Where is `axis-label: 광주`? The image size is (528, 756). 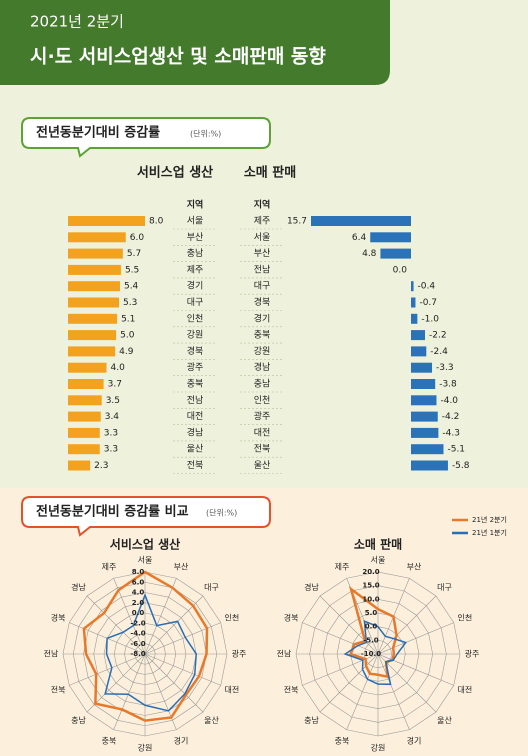
axis-label: 광주 is located at coordinates (239, 654).